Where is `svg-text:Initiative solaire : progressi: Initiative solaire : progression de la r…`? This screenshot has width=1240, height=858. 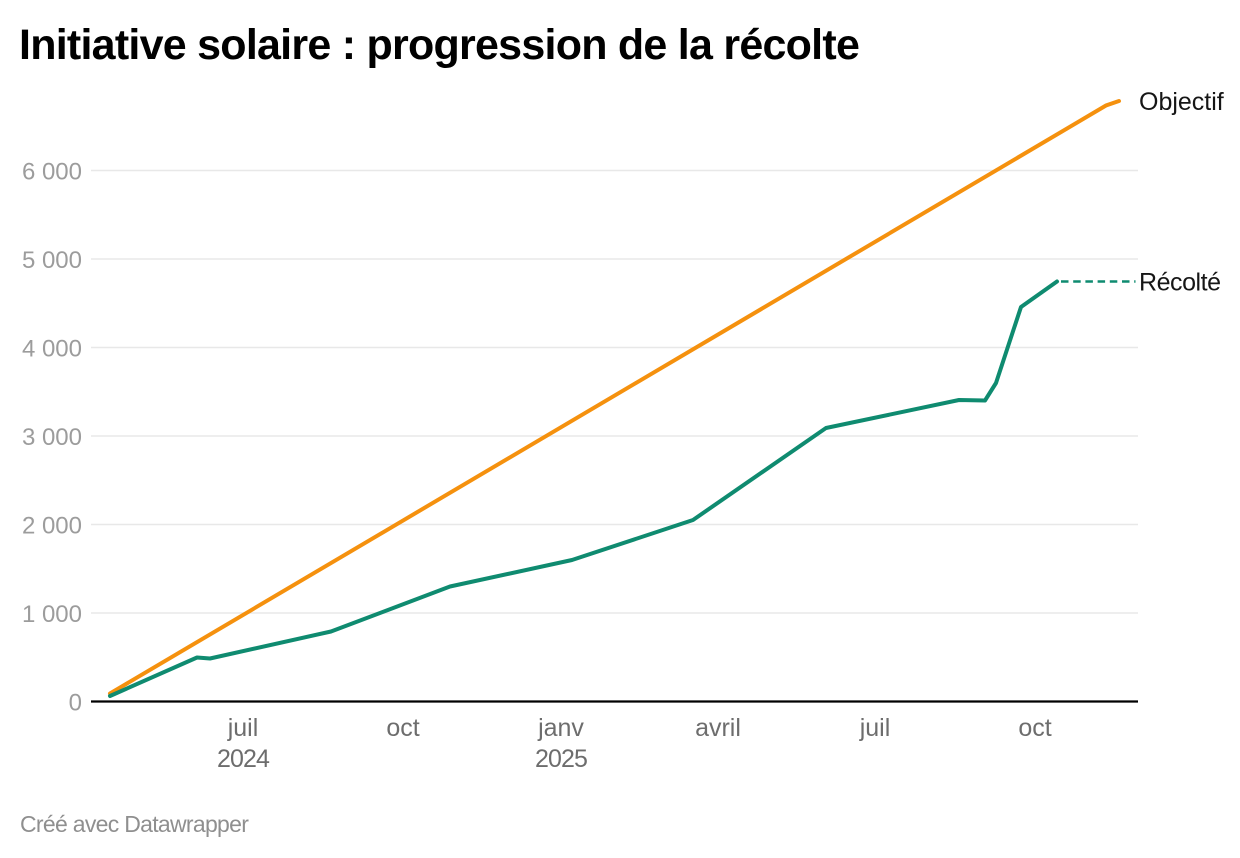 svg-text:Initiative solaire : progressi: Initiative solaire : progression de la r… is located at coordinates (439, 45).